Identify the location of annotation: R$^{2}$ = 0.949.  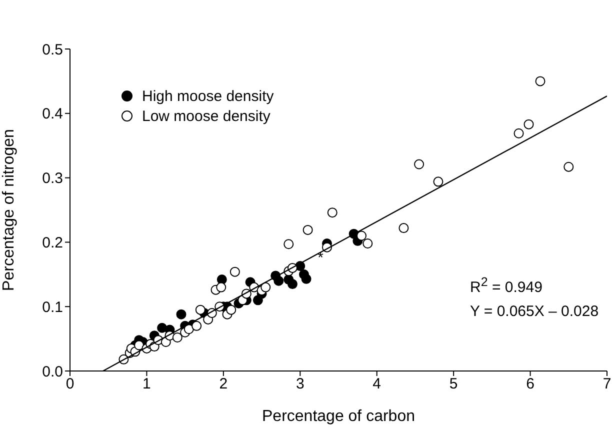
(506, 285).